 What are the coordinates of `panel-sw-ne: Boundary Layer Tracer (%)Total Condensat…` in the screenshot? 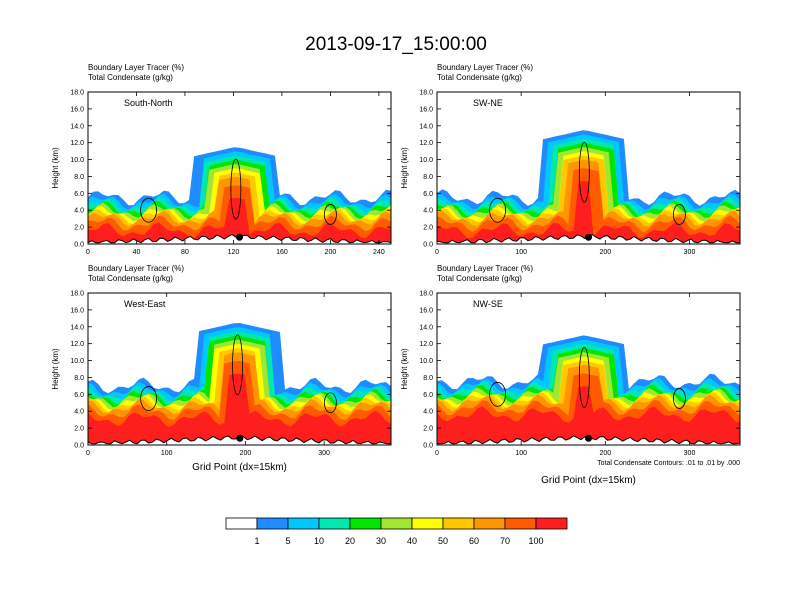 It's located at (570, 159).